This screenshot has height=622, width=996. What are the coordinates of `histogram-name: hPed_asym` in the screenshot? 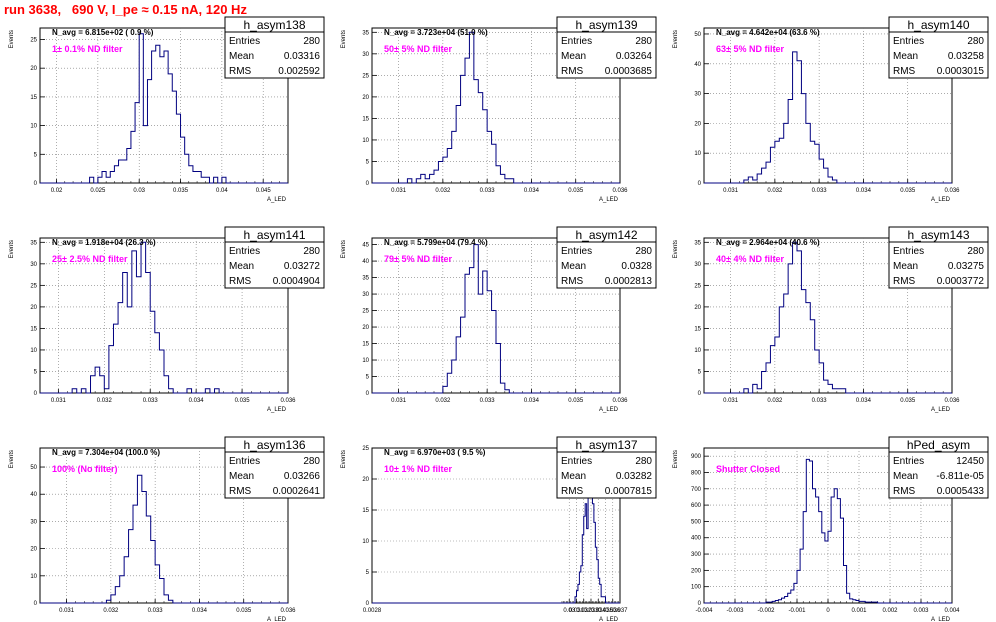 It's located at (938, 445).